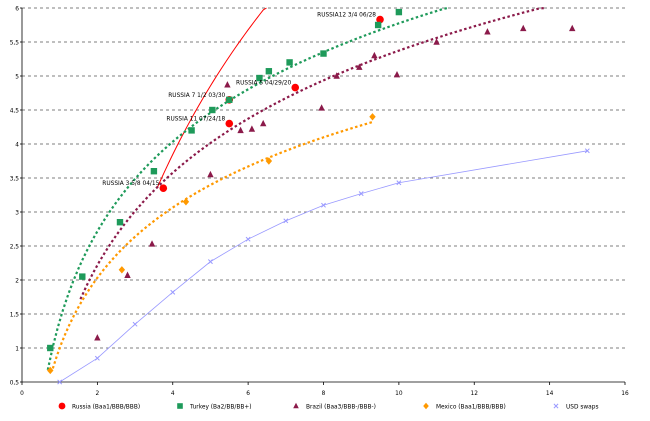  What do you see at coordinates (17, 349) in the screenshot?
I see `y-tick-label: 1` at bounding box center [17, 349].